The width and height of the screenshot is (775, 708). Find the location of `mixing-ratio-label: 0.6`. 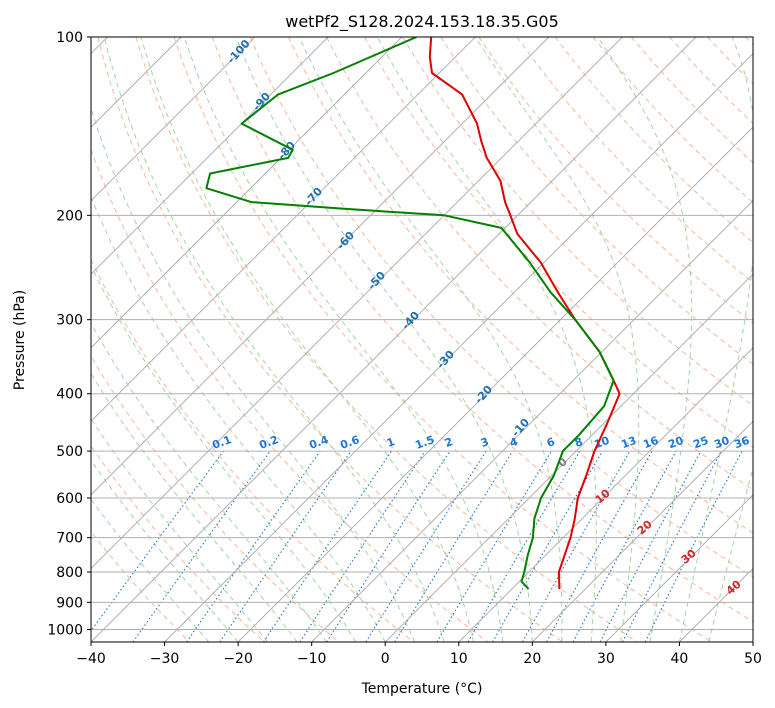

mixing-ratio-label: 0.6 is located at coordinates (349, 442).